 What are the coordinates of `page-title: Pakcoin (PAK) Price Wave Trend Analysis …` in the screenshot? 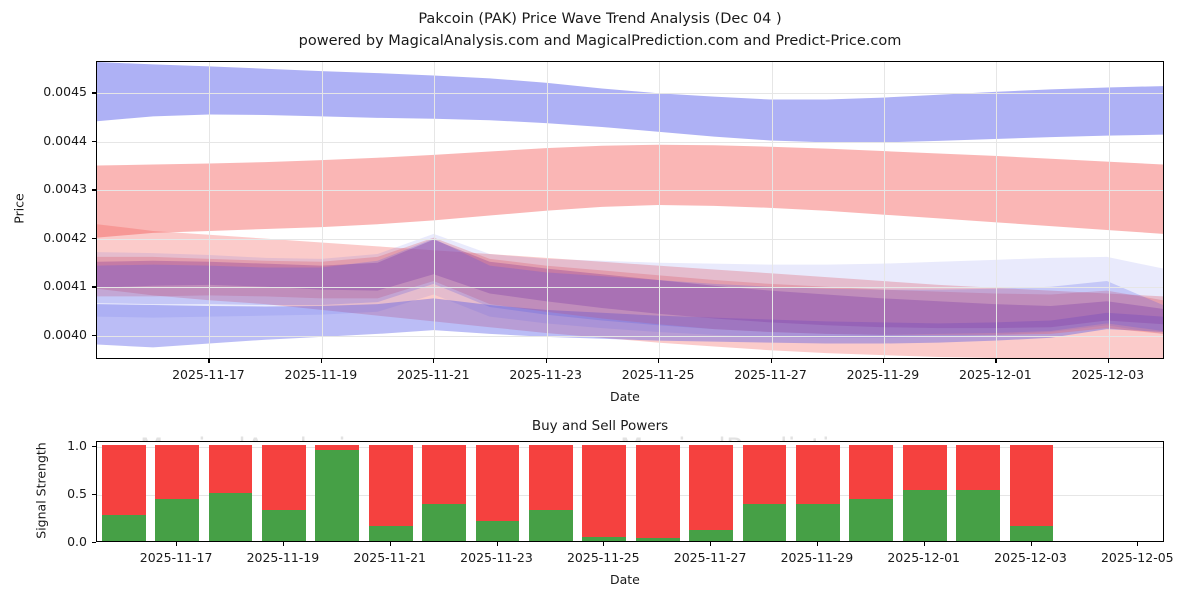 It's located at (600, 19).